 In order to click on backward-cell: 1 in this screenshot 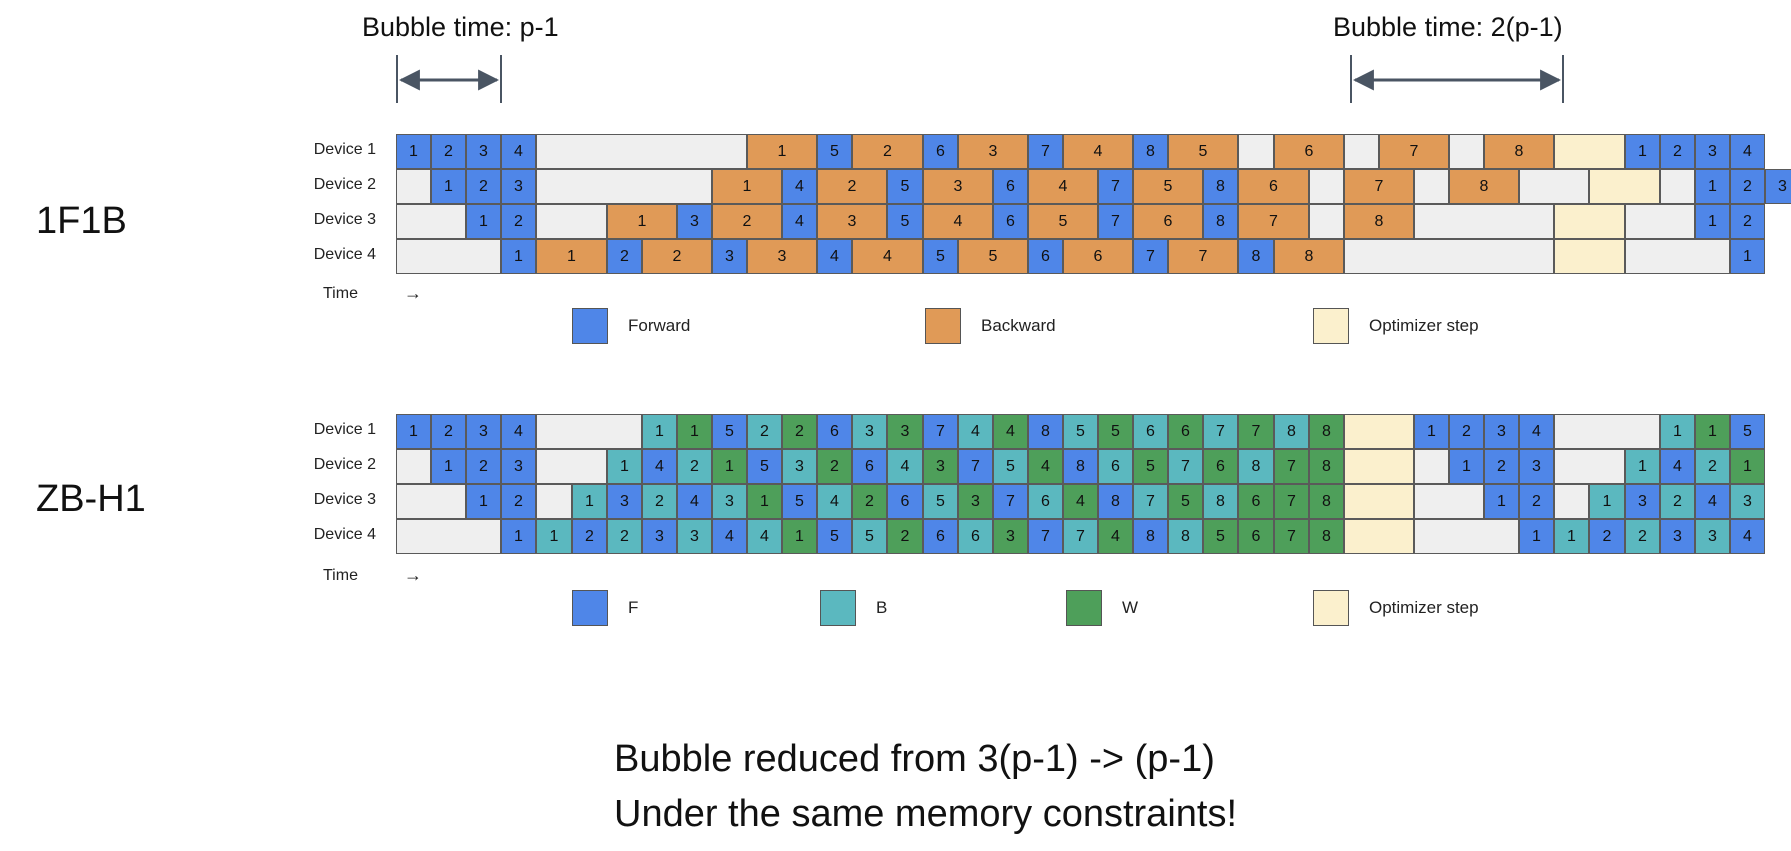, I will do `click(782, 151)`.